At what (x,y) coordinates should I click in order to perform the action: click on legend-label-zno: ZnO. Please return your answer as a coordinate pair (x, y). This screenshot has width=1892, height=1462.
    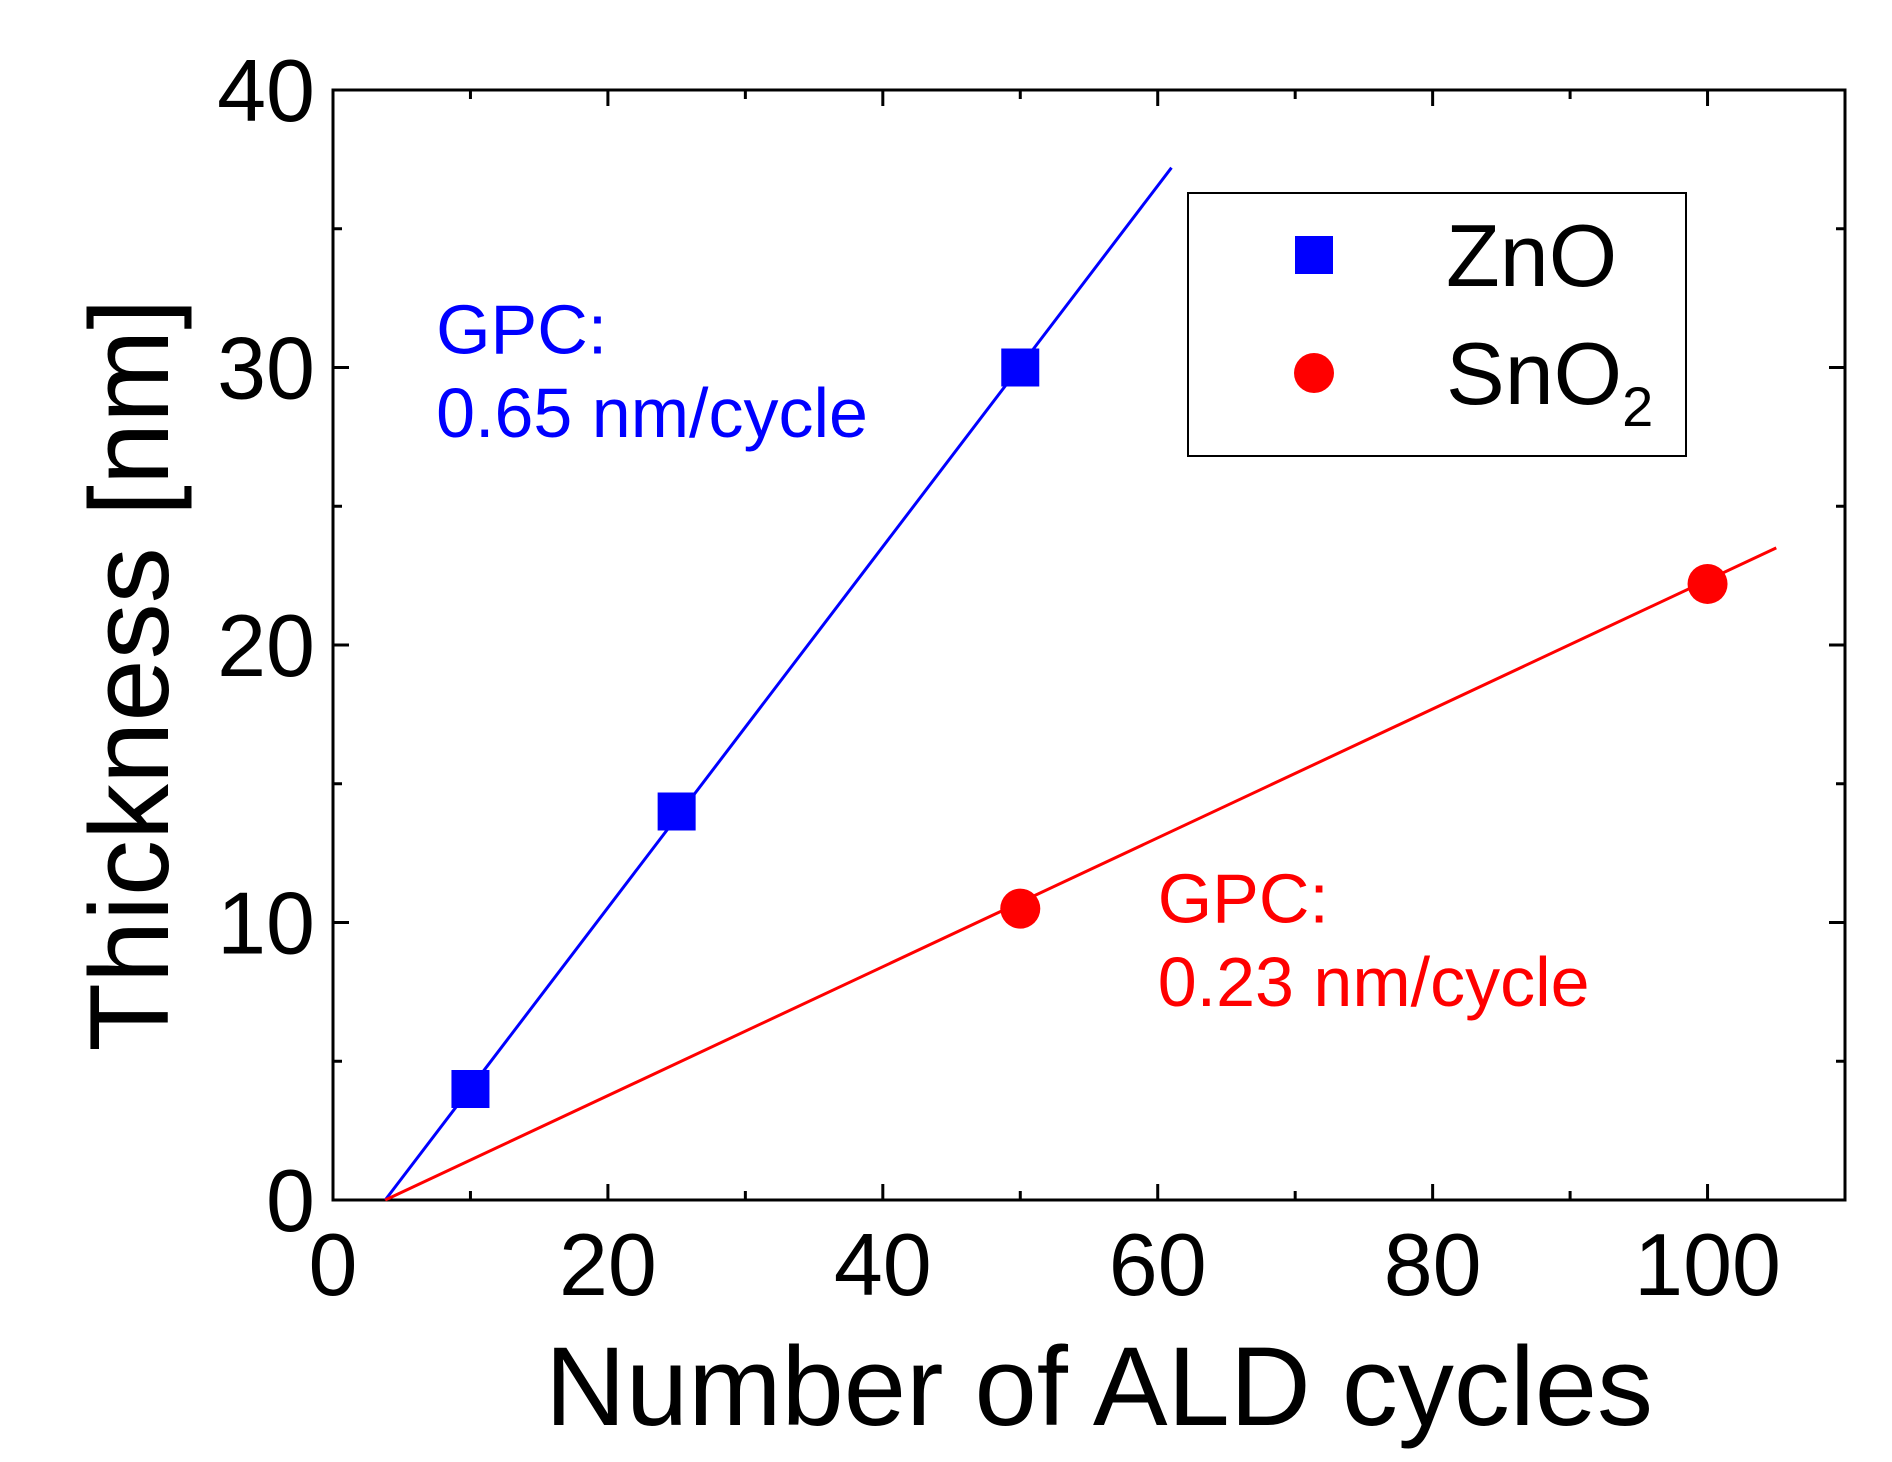
    Looking at the image, I should click on (1531, 255).